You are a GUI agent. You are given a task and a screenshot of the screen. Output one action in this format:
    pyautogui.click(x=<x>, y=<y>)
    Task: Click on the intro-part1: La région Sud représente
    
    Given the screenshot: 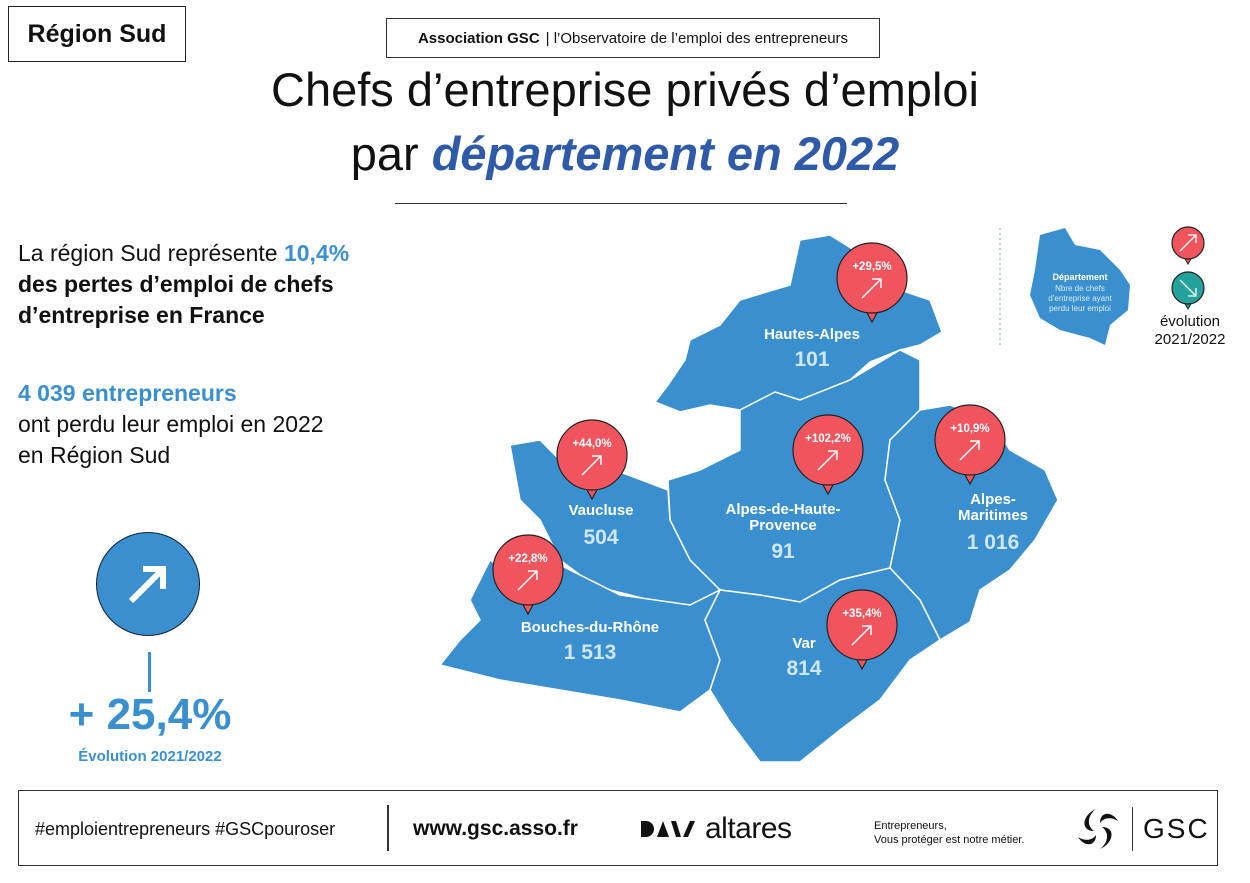 What is the action you would take?
    pyautogui.click(x=151, y=253)
    